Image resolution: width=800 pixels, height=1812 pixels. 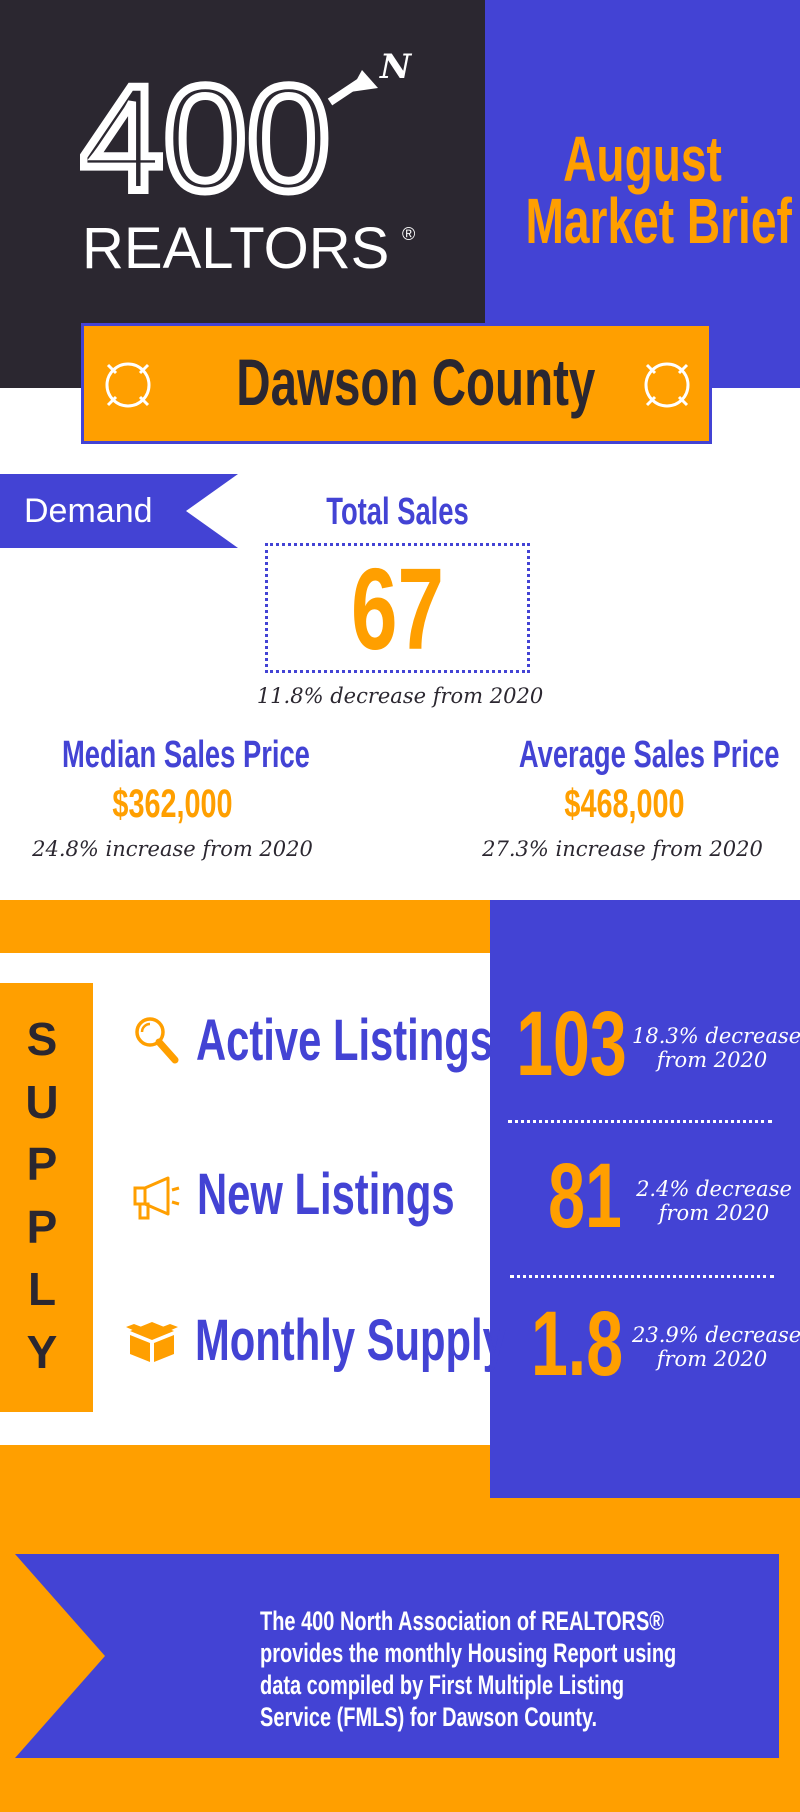 I want to click on new-listings-change-line1: 2.4% decrease, so click(x=714, y=1189).